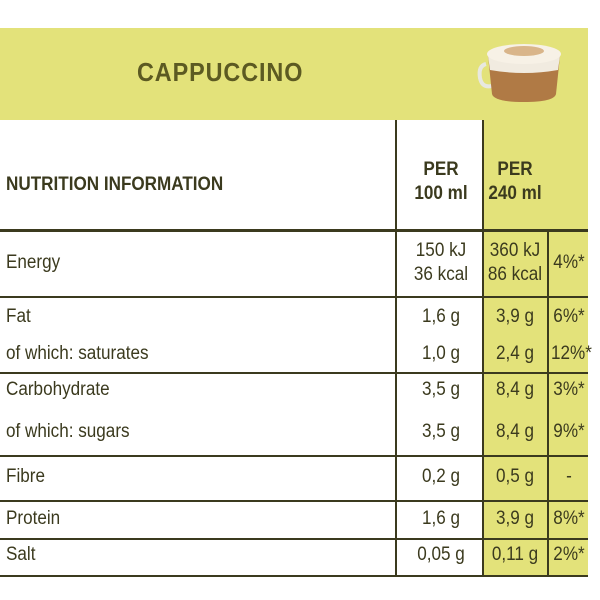 This screenshot has width=600, height=600. Describe the element at coordinates (515, 274) in the screenshot. I see `cell-value: 86 kcal` at that location.